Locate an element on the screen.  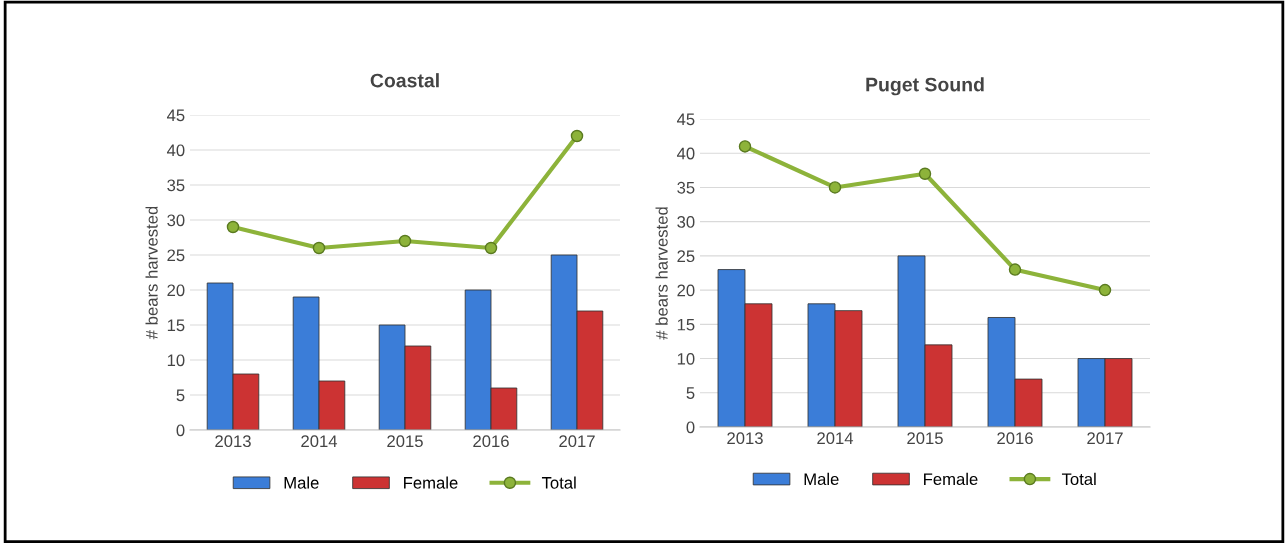
chart-title: Coastal is located at coordinates (404, 80).